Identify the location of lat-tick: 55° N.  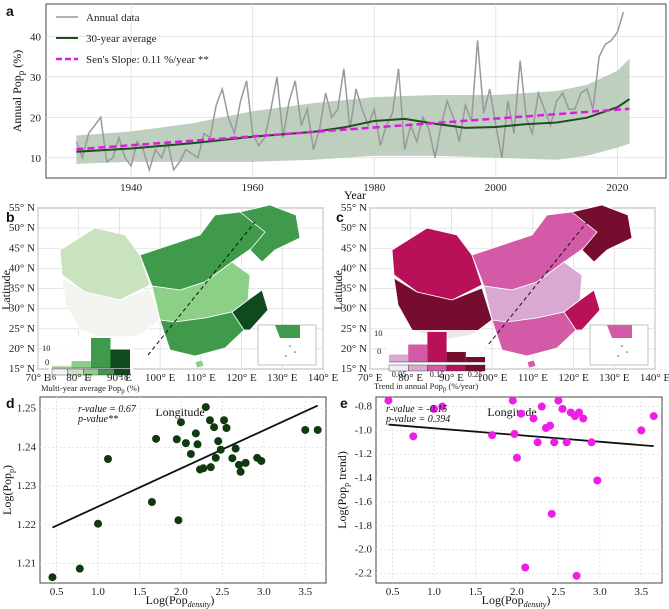
(22, 208).